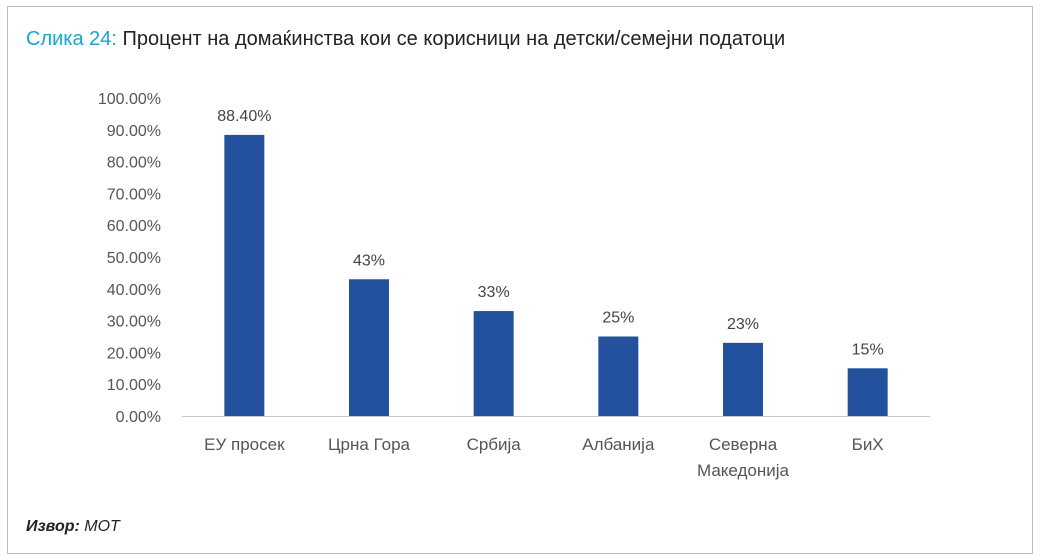 The width and height of the screenshot is (1041, 560). Describe the element at coordinates (618, 318) in the screenshot. I see `data-label: 25%` at that location.